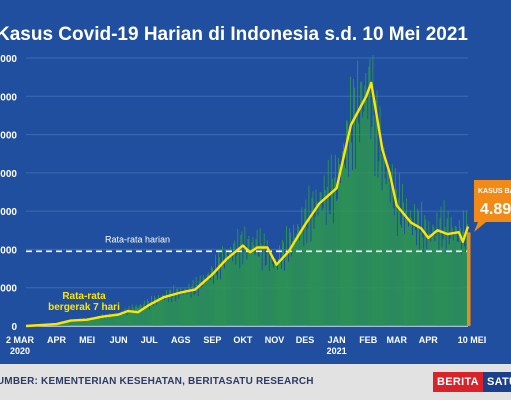 The height and width of the screenshot is (400, 511). Describe the element at coordinates (8, 250) in the screenshot. I see `y-tick-label: 4.000` at that location.